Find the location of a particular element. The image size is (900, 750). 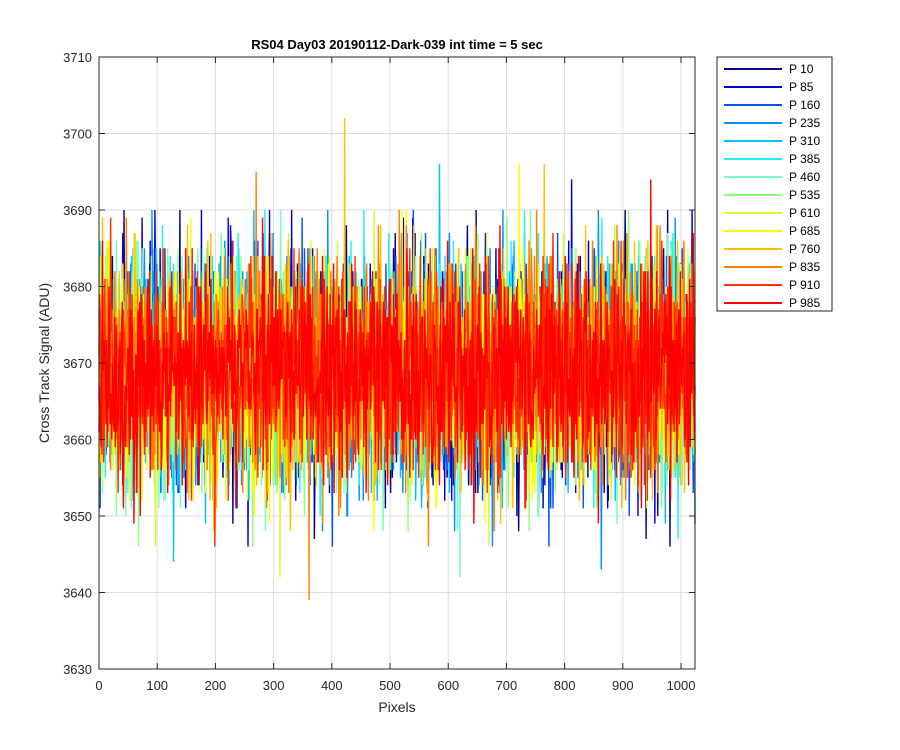

legend-label: P 310 is located at coordinates (804, 141).